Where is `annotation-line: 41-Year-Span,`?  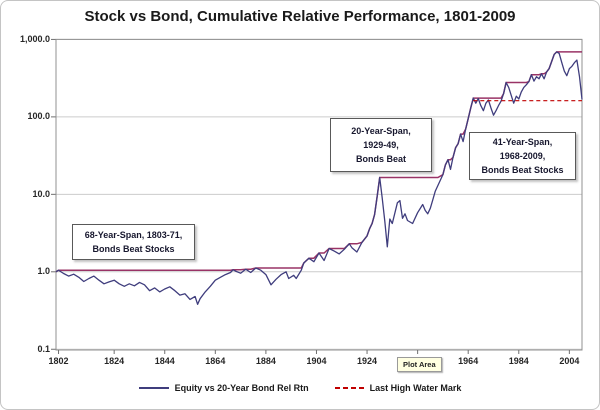 annotation-line: 41-Year-Span, is located at coordinates (522, 142).